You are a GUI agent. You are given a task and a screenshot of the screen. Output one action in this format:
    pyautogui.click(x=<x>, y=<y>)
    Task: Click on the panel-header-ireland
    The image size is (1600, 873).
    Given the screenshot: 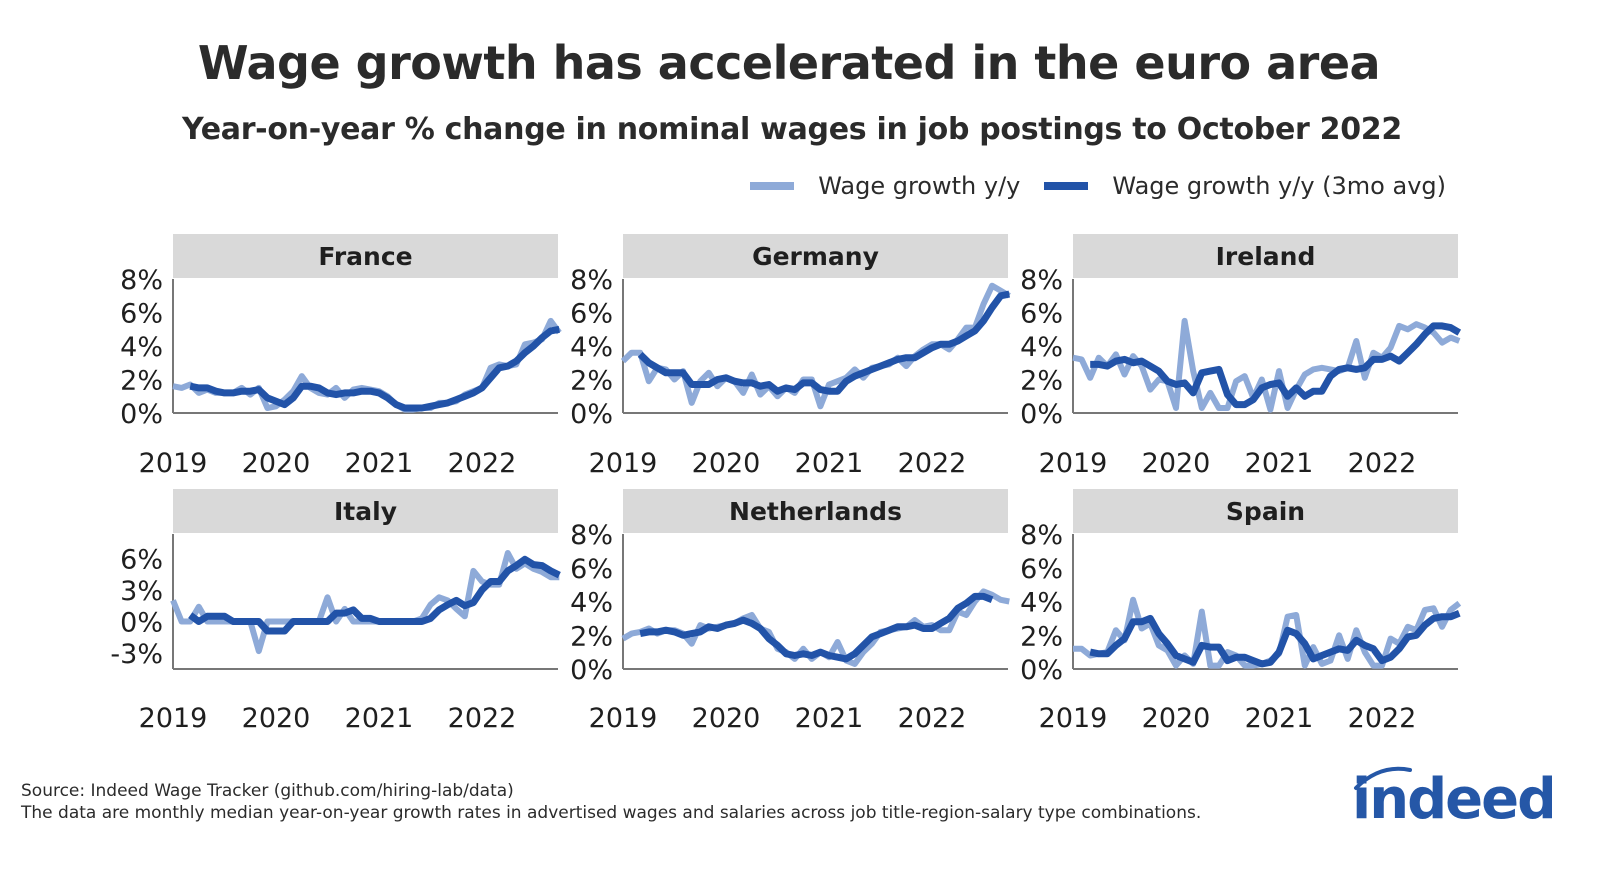 What is the action you would take?
    pyautogui.click(x=1265, y=256)
    